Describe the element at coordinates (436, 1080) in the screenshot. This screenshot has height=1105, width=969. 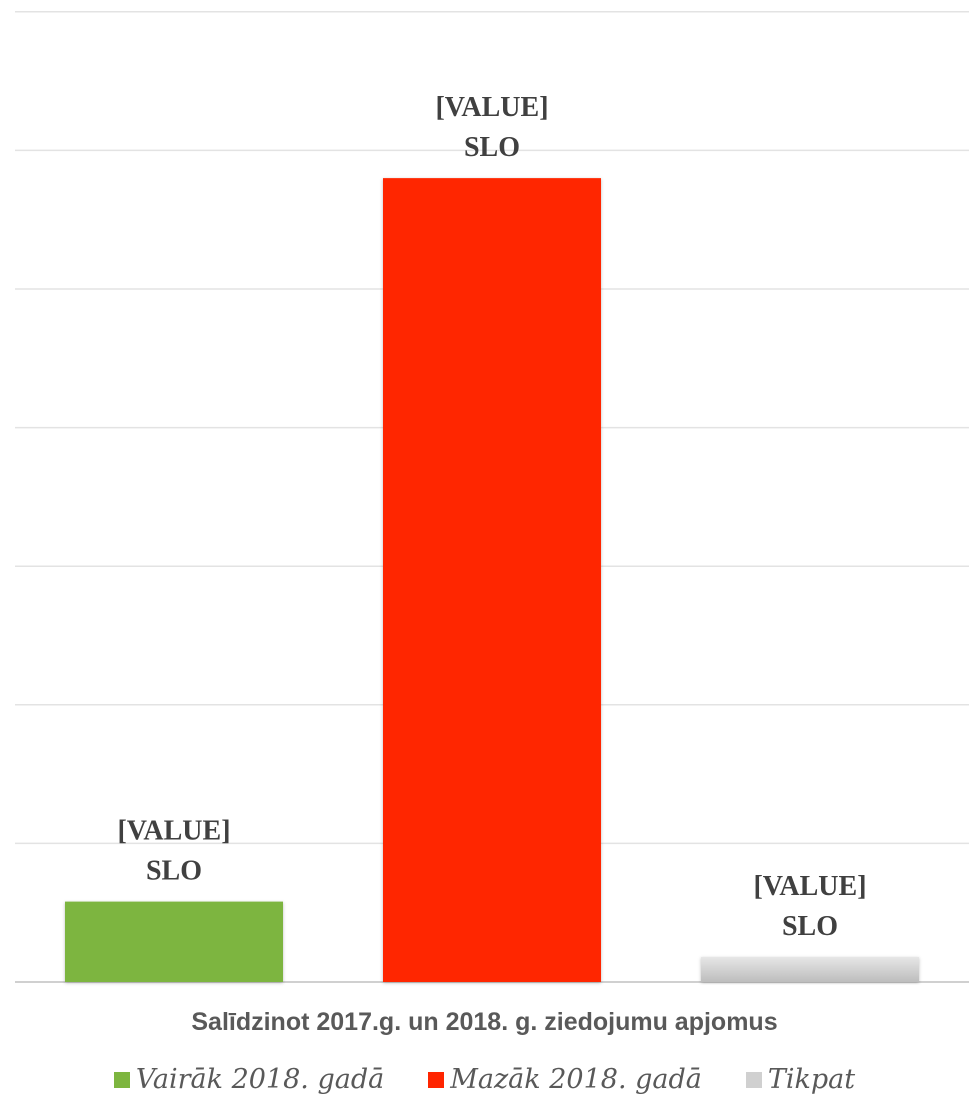
I see `legend-swatch-red` at that location.